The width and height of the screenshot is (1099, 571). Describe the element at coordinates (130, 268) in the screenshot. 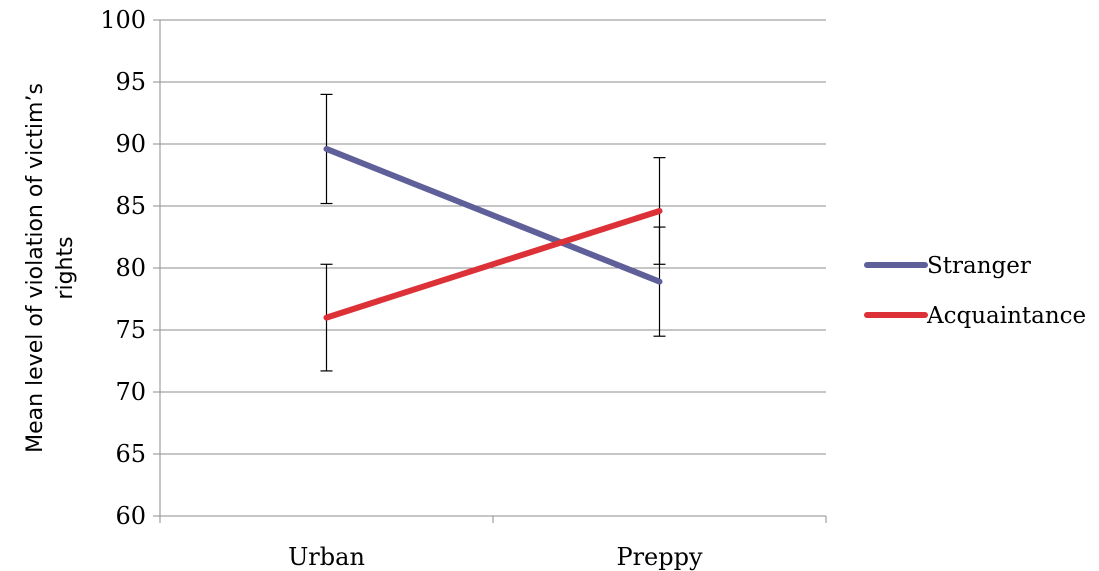

I see `y-tick-label: 80` at that location.